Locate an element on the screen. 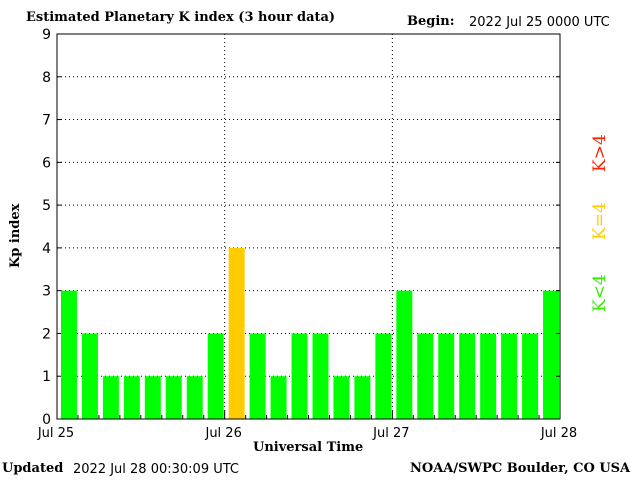 The height and width of the screenshot is (480, 640). x-axis-label: Universal Time is located at coordinates (308, 447).